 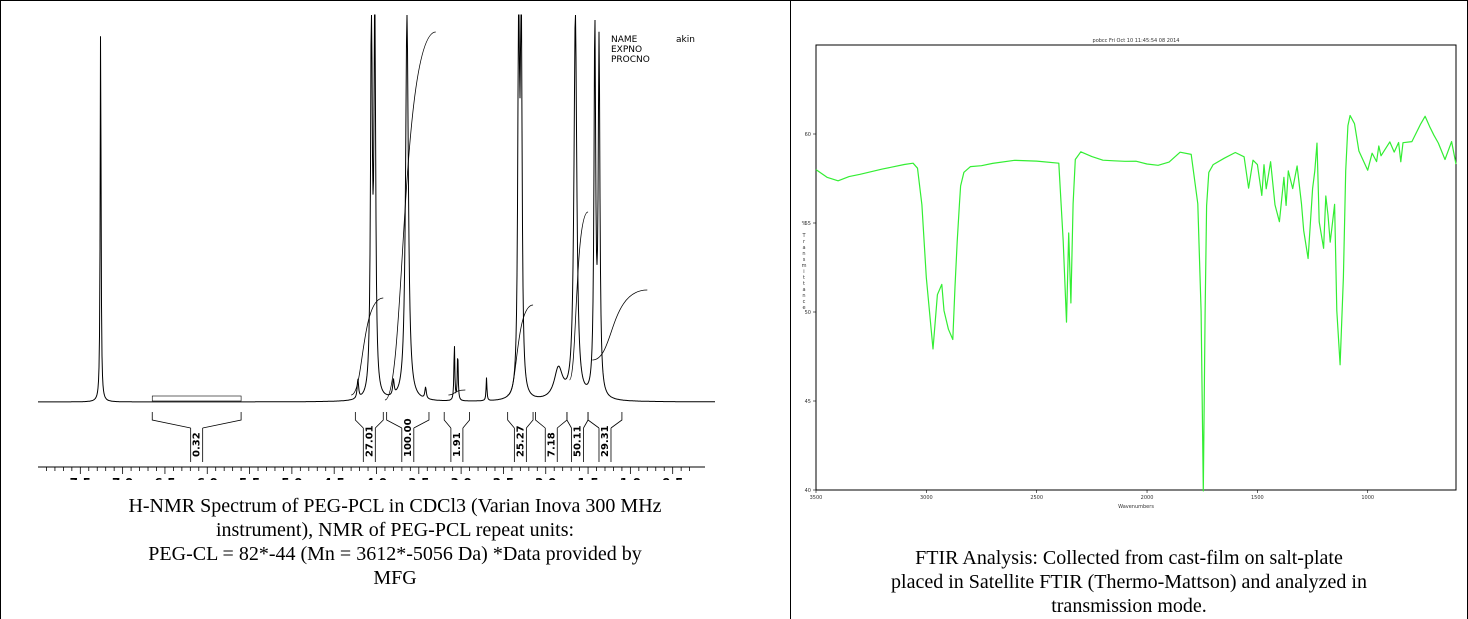 I want to click on ftir-ylabel-char: i, so click(x=803, y=272).